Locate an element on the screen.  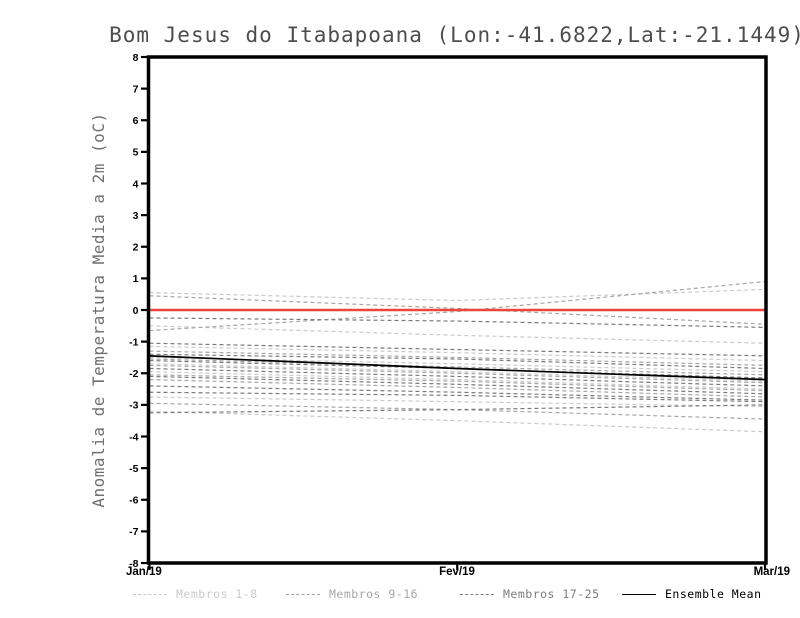
y-tick-label: 1 is located at coordinates (136, 279).